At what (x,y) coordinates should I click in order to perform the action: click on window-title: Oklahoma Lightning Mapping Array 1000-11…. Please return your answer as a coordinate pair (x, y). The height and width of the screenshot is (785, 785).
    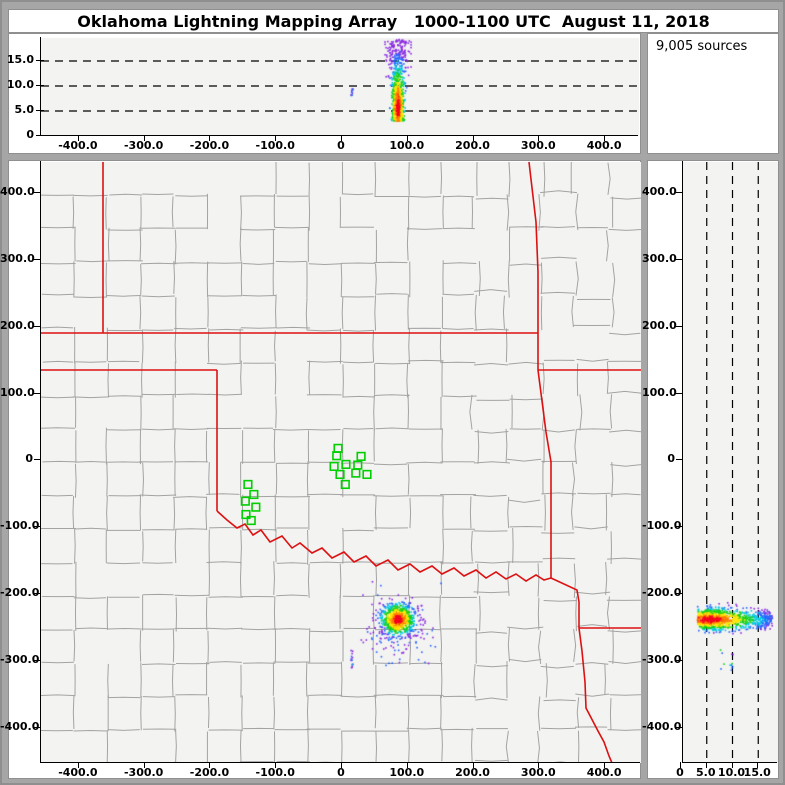
    Looking at the image, I should click on (393, 21).